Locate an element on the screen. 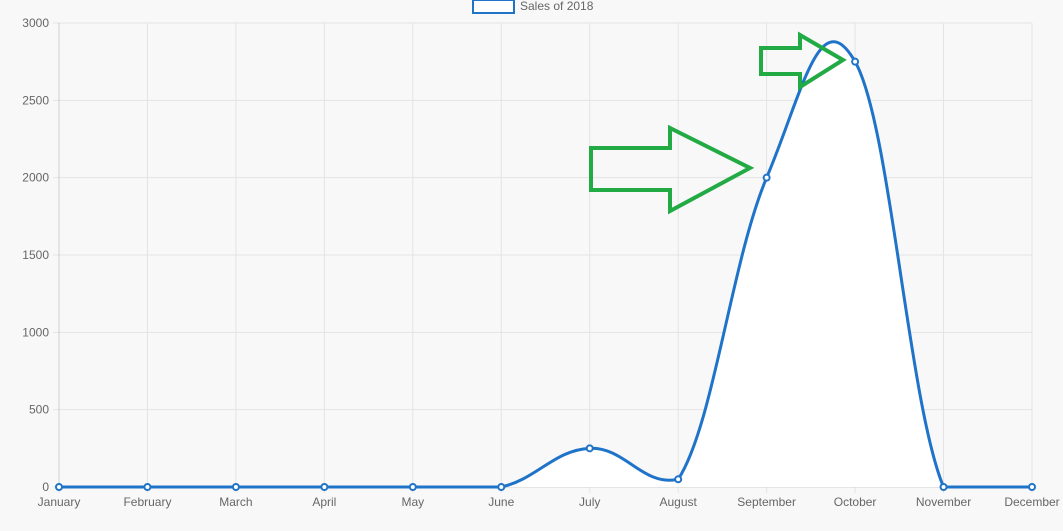  y-tick-label: 0 is located at coordinates (45, 487).